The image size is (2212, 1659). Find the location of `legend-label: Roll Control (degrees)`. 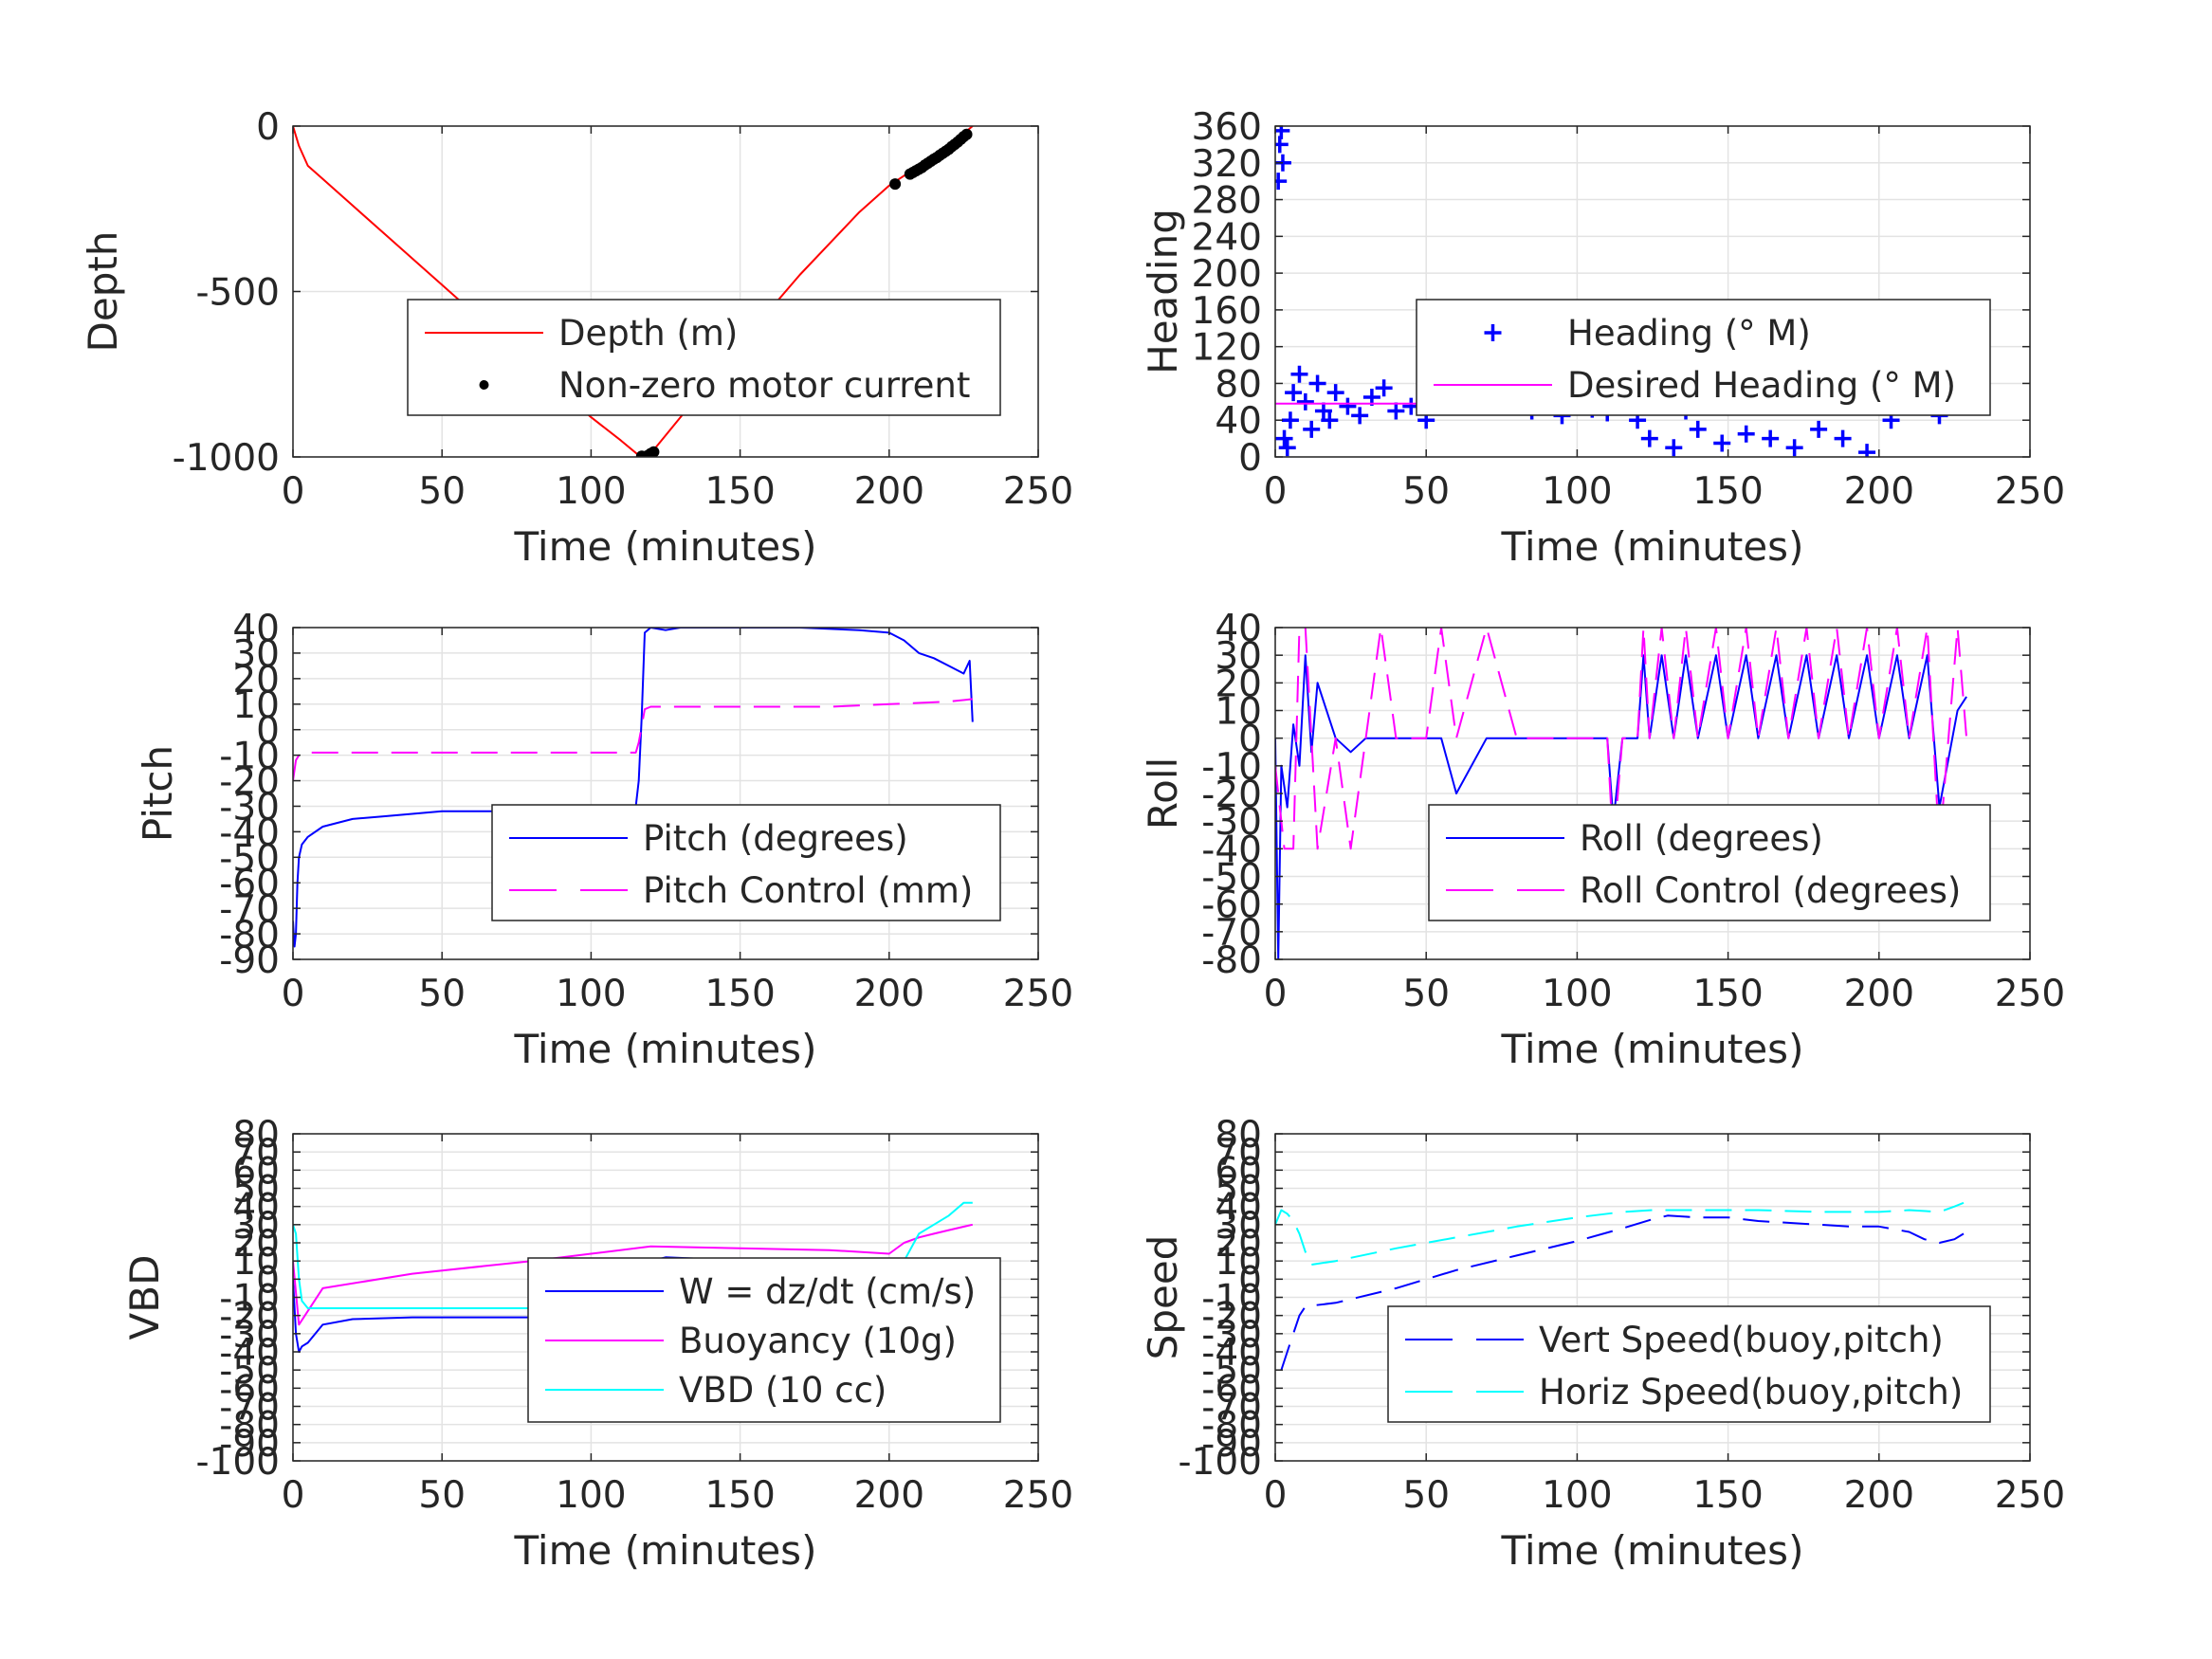

legend-label: Roll Control (degrees) is located at coordinates (1770, 890).